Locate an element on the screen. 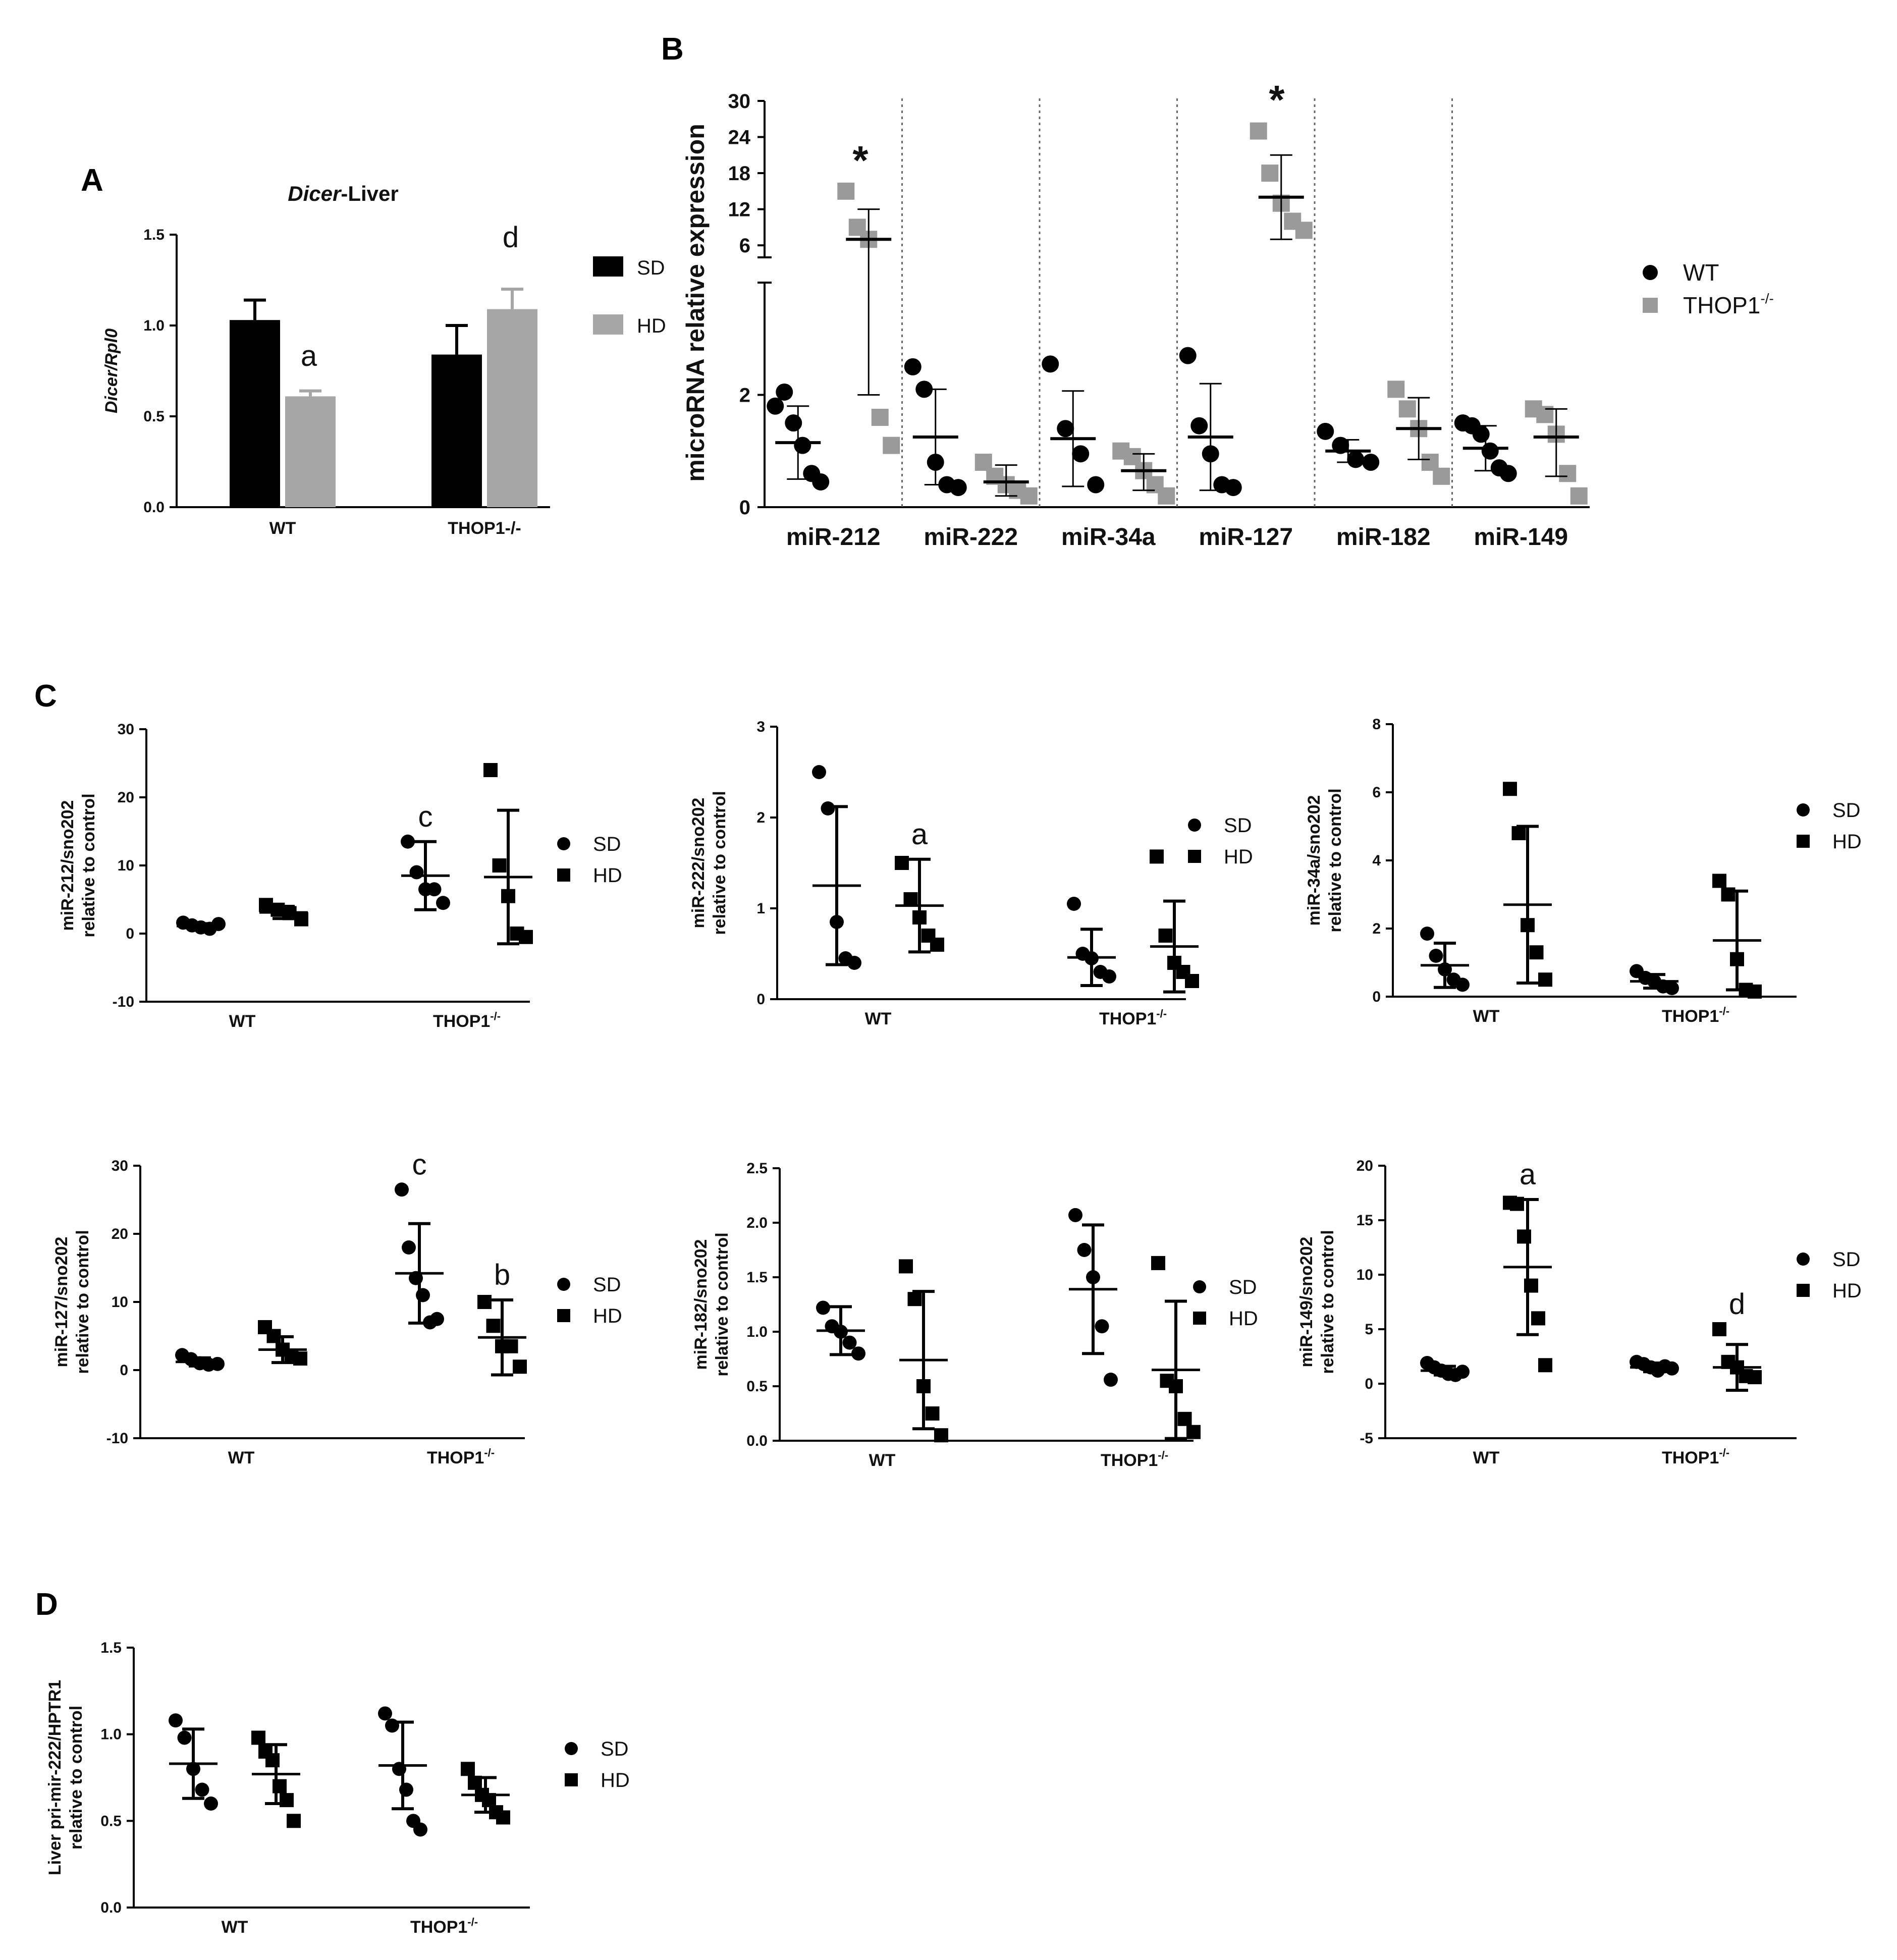  chart-y-tick-label: 2.5 is located at coordinates (757, 1168).